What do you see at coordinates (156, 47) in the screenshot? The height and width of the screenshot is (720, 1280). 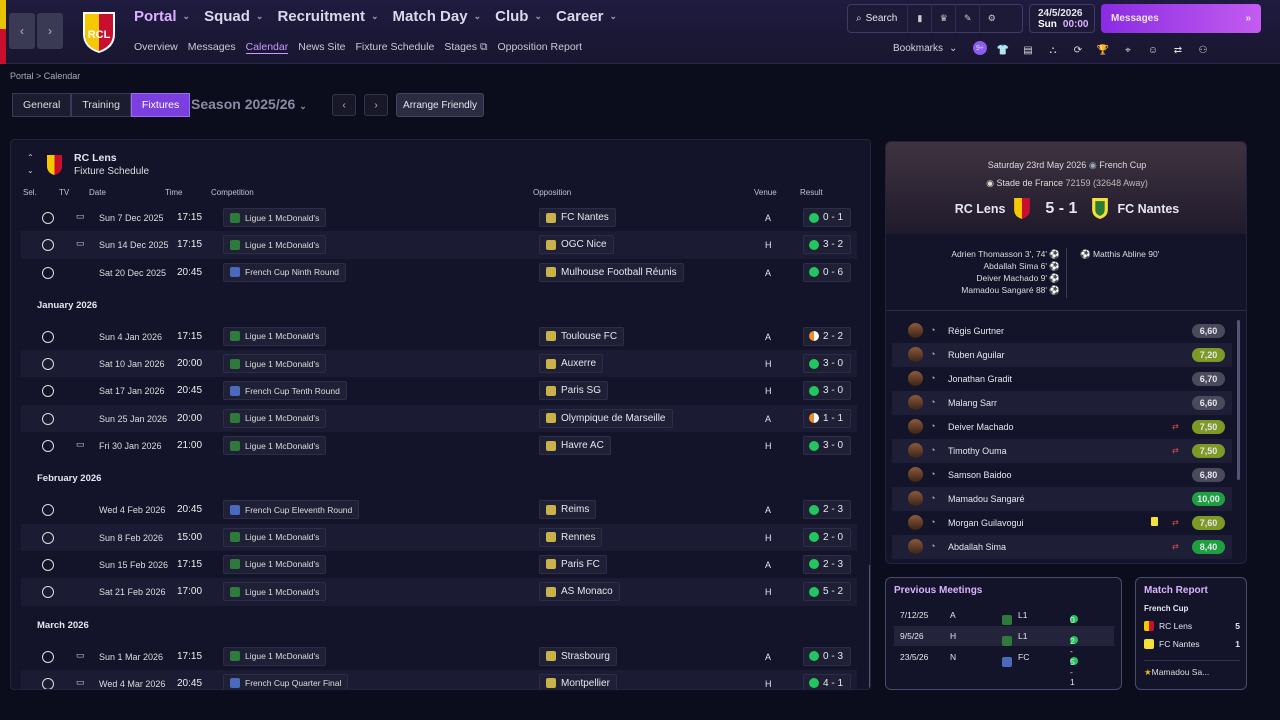 I see `subnav-overview: Overview` at bounding box center [156, 47].